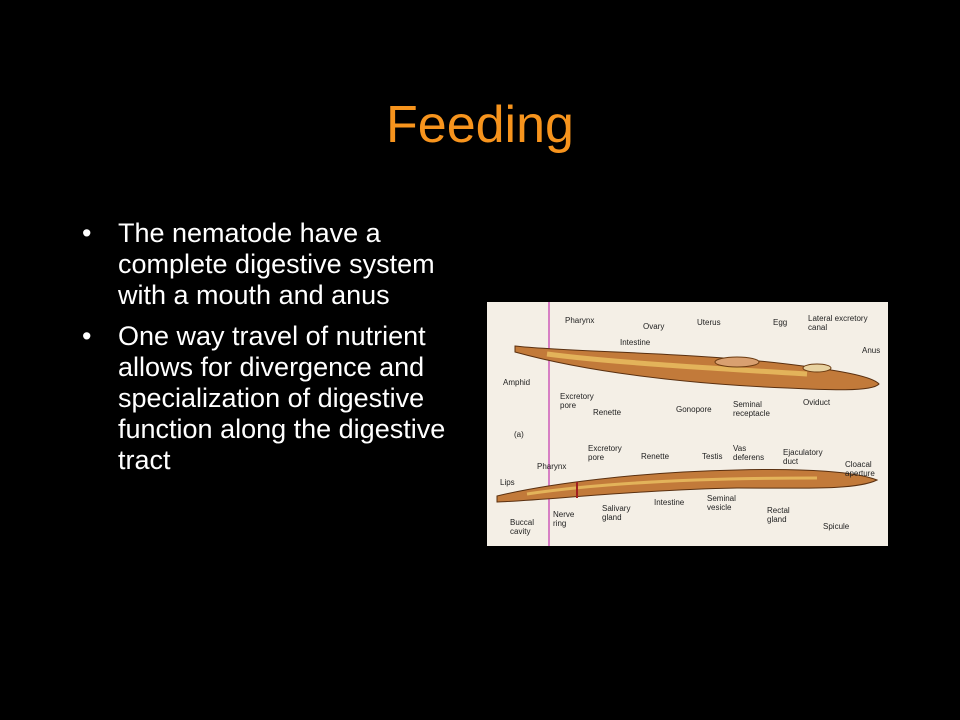 Image resolution: width=960 pixels, height=720 pixels. Describe the element at coordinates (721, 503) in the screenshot. I see `diagram-label: Seminal vesicle` at that location.